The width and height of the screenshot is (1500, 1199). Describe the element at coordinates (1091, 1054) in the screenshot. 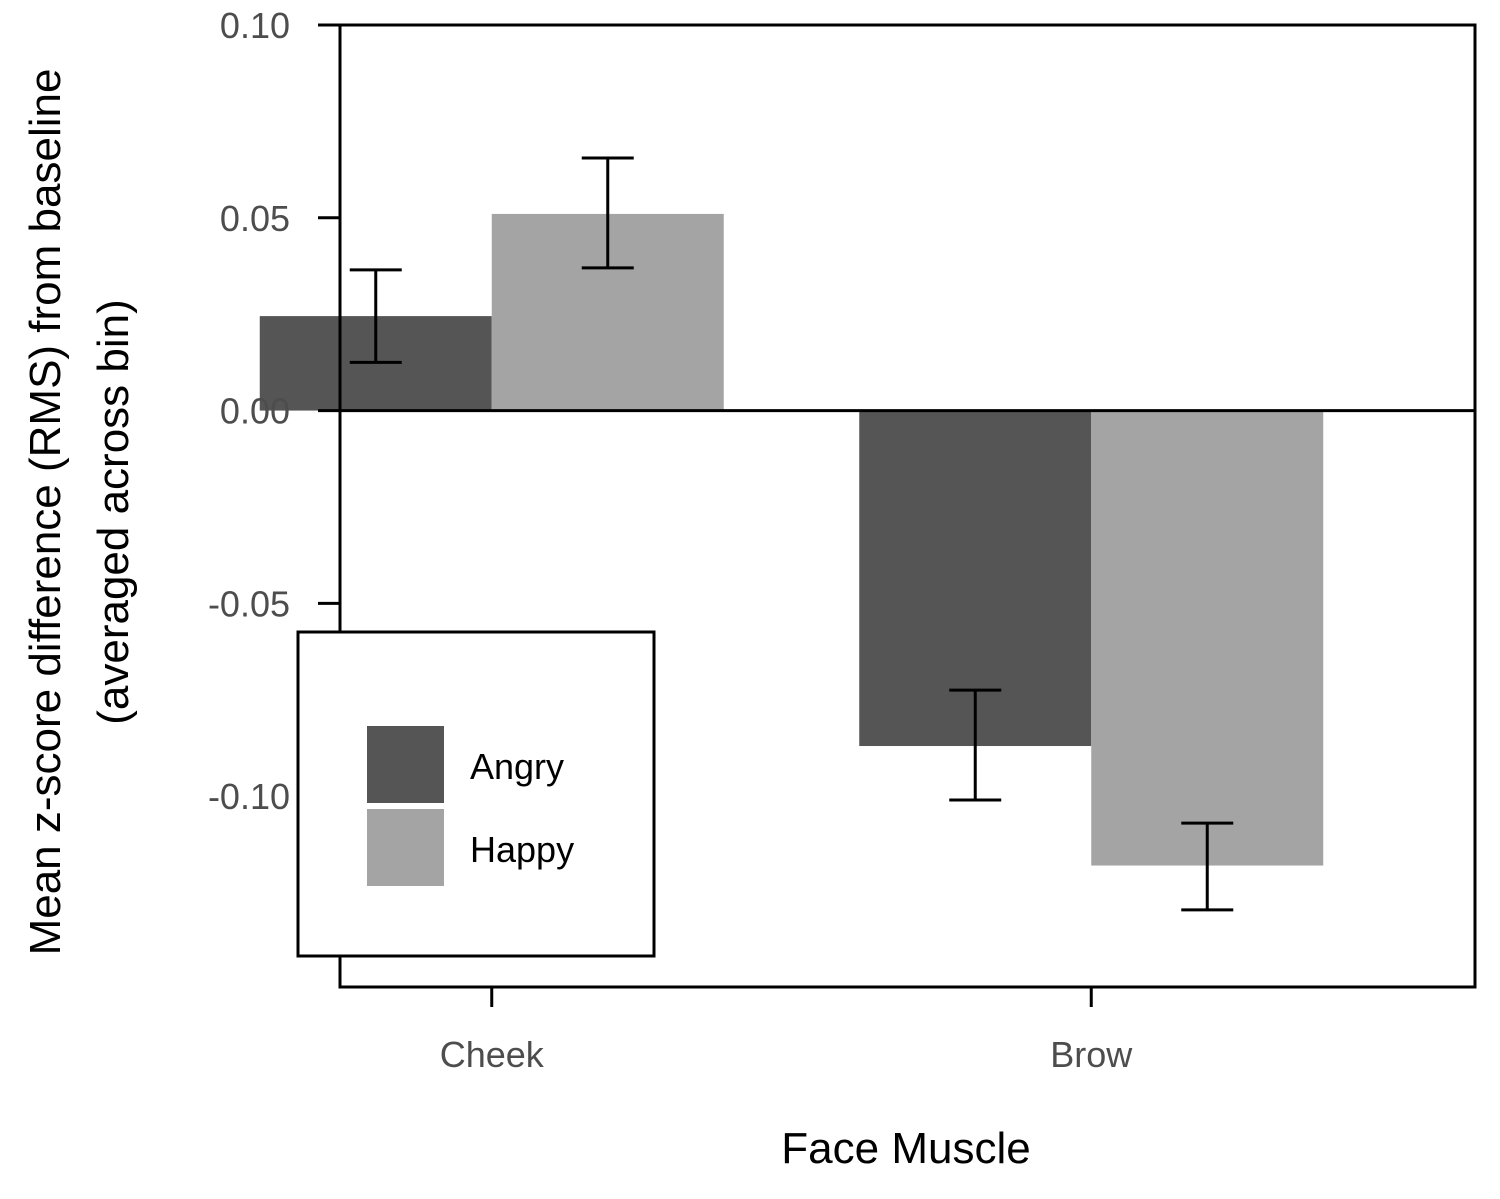

I see `x-tick-label-brow: Brow` at that location.